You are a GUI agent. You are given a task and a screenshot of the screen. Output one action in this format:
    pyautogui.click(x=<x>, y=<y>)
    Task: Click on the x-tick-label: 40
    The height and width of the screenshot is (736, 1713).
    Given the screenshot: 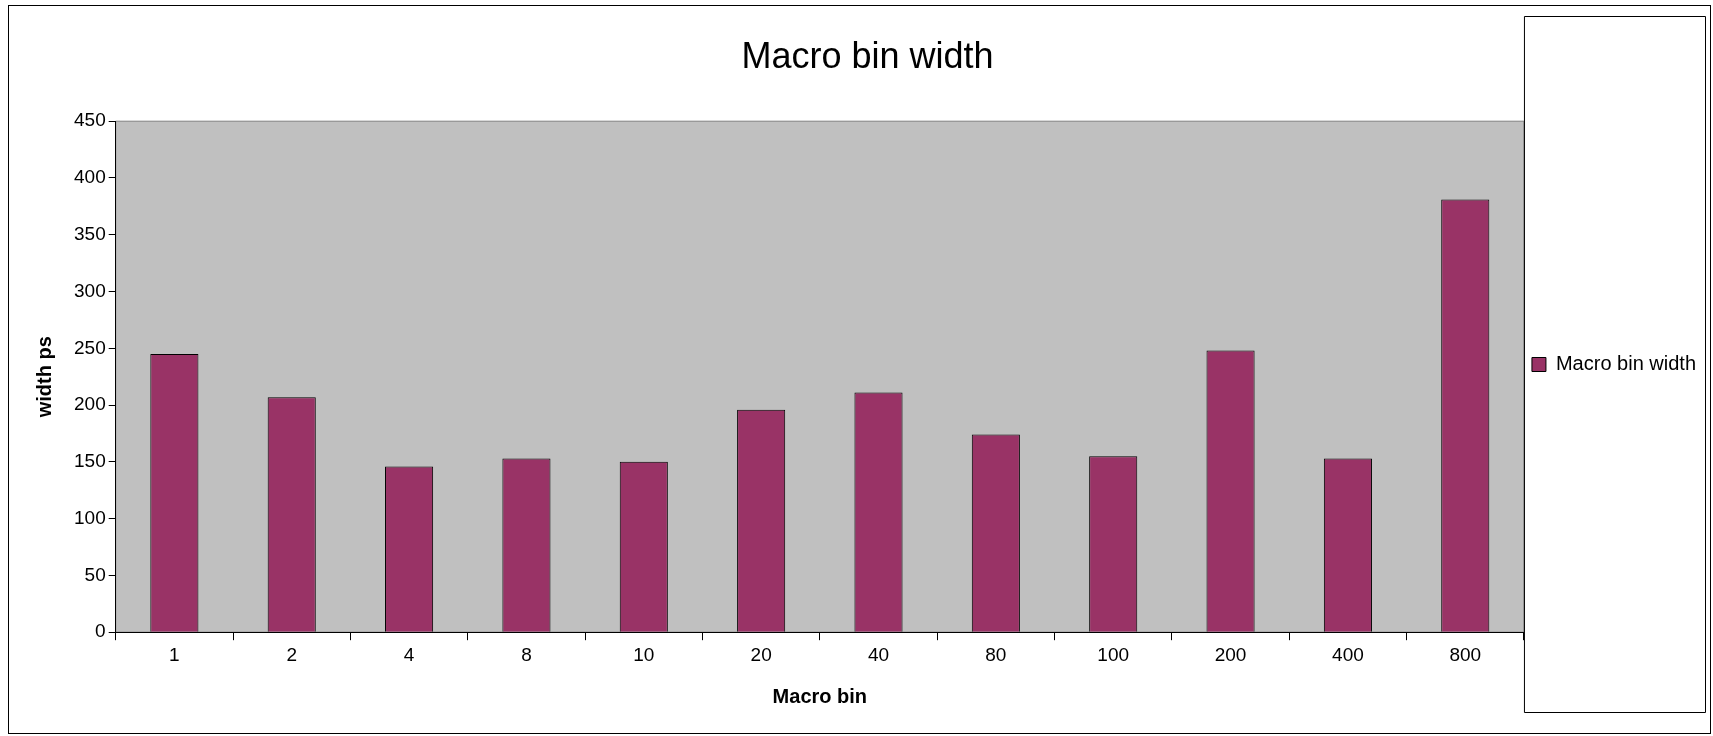 What is the action you would take?
    pyautogui.click(x=878, y=654)
    